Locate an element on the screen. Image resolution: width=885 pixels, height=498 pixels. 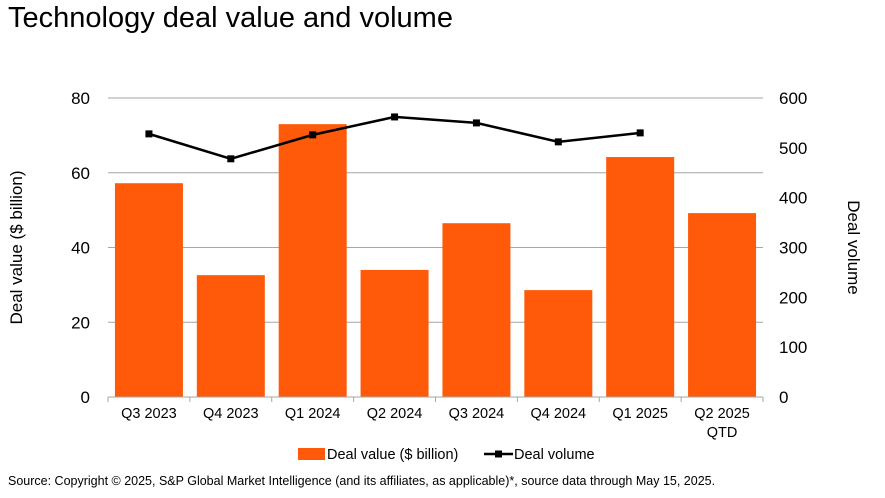
y-axis-label: Deal value ($ billion) is located at coordinates (16, 247).